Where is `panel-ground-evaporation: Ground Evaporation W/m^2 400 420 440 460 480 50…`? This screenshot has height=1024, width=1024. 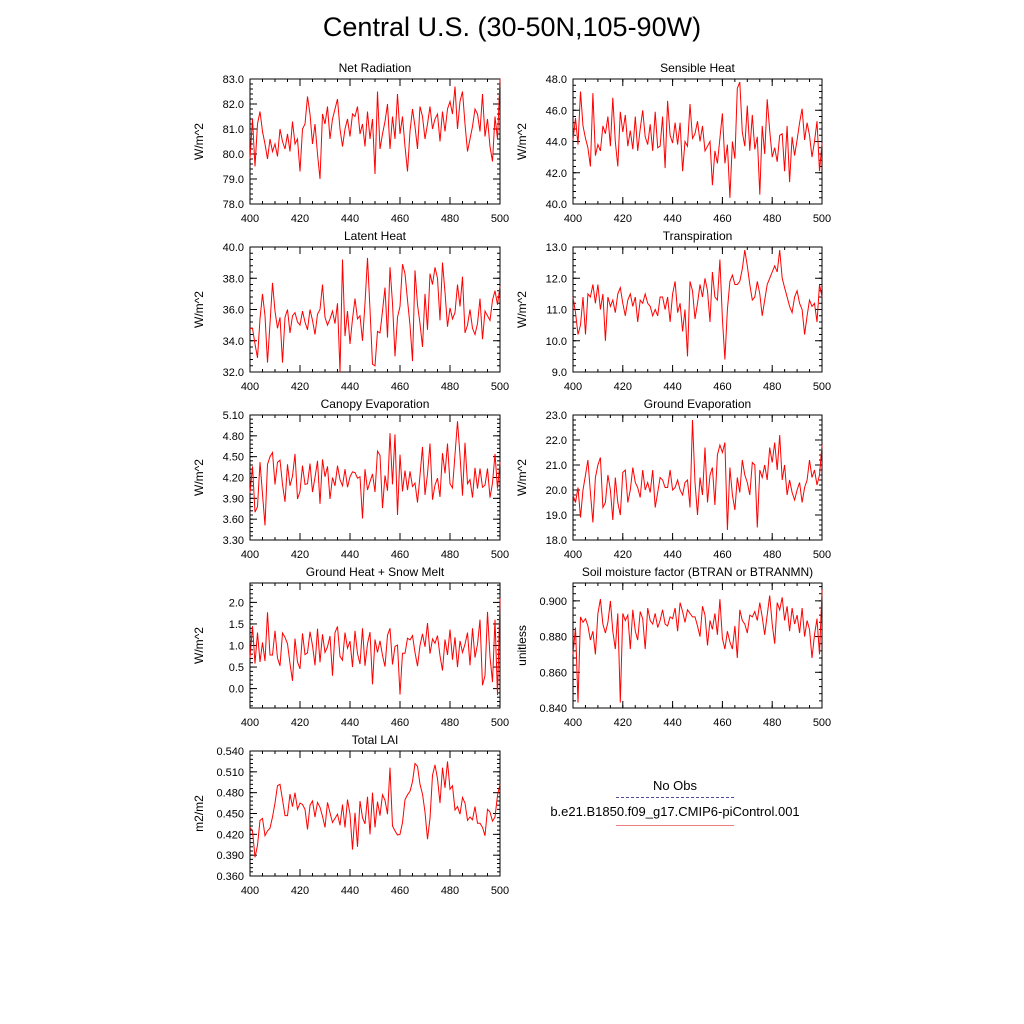
panel-ground-evaporation: Ground Evaporation W/m^2 400 420 440 460 480 50… is located at coordinates (673, 479).